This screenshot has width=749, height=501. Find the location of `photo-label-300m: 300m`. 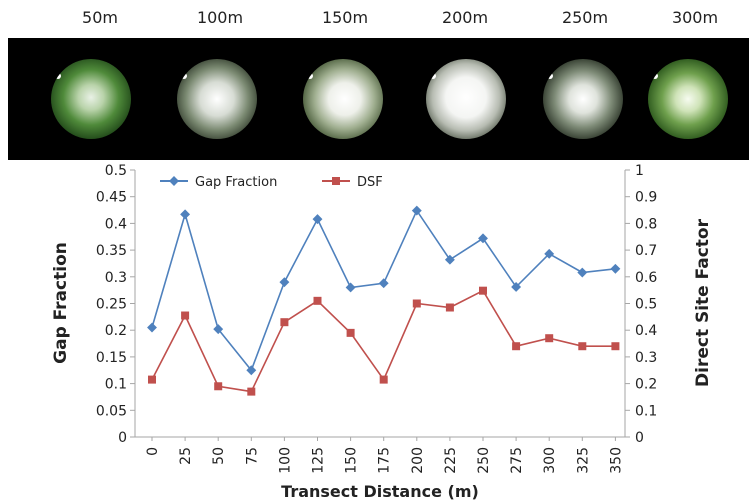

photo-label-300m: 300m is located at coordinates (695, 17).